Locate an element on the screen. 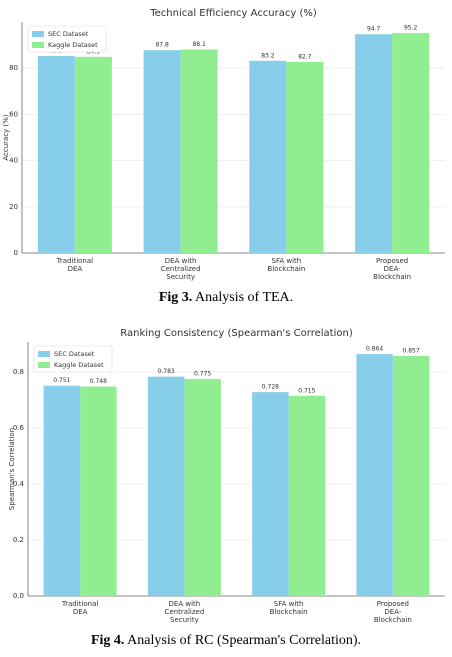 The width and height of the screenshot is (452, 657). value-label: 0.775 is located at coordinates (202, 373).